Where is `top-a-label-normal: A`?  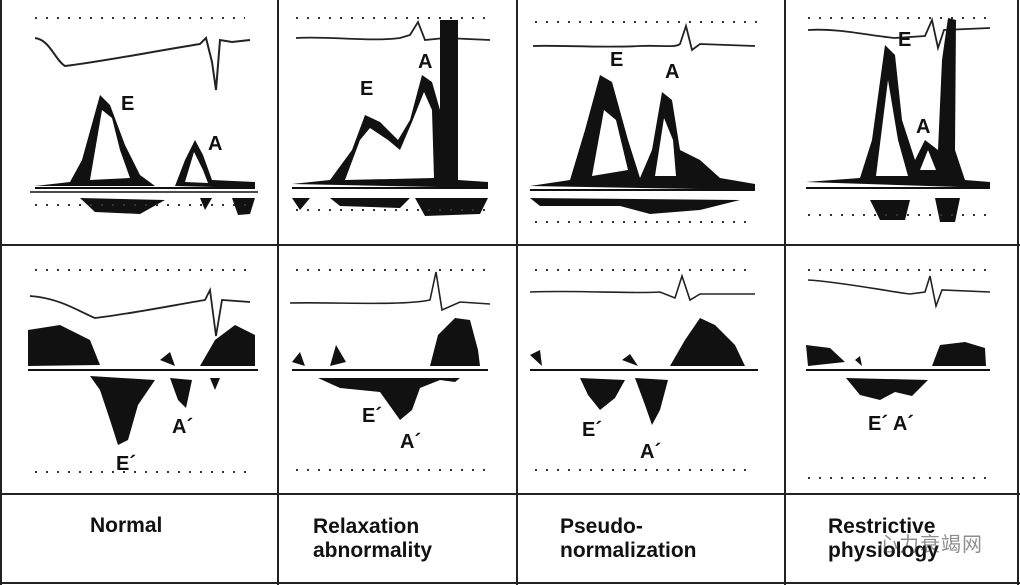 top-a-label-normal: A is located at coordinates (215, 144).